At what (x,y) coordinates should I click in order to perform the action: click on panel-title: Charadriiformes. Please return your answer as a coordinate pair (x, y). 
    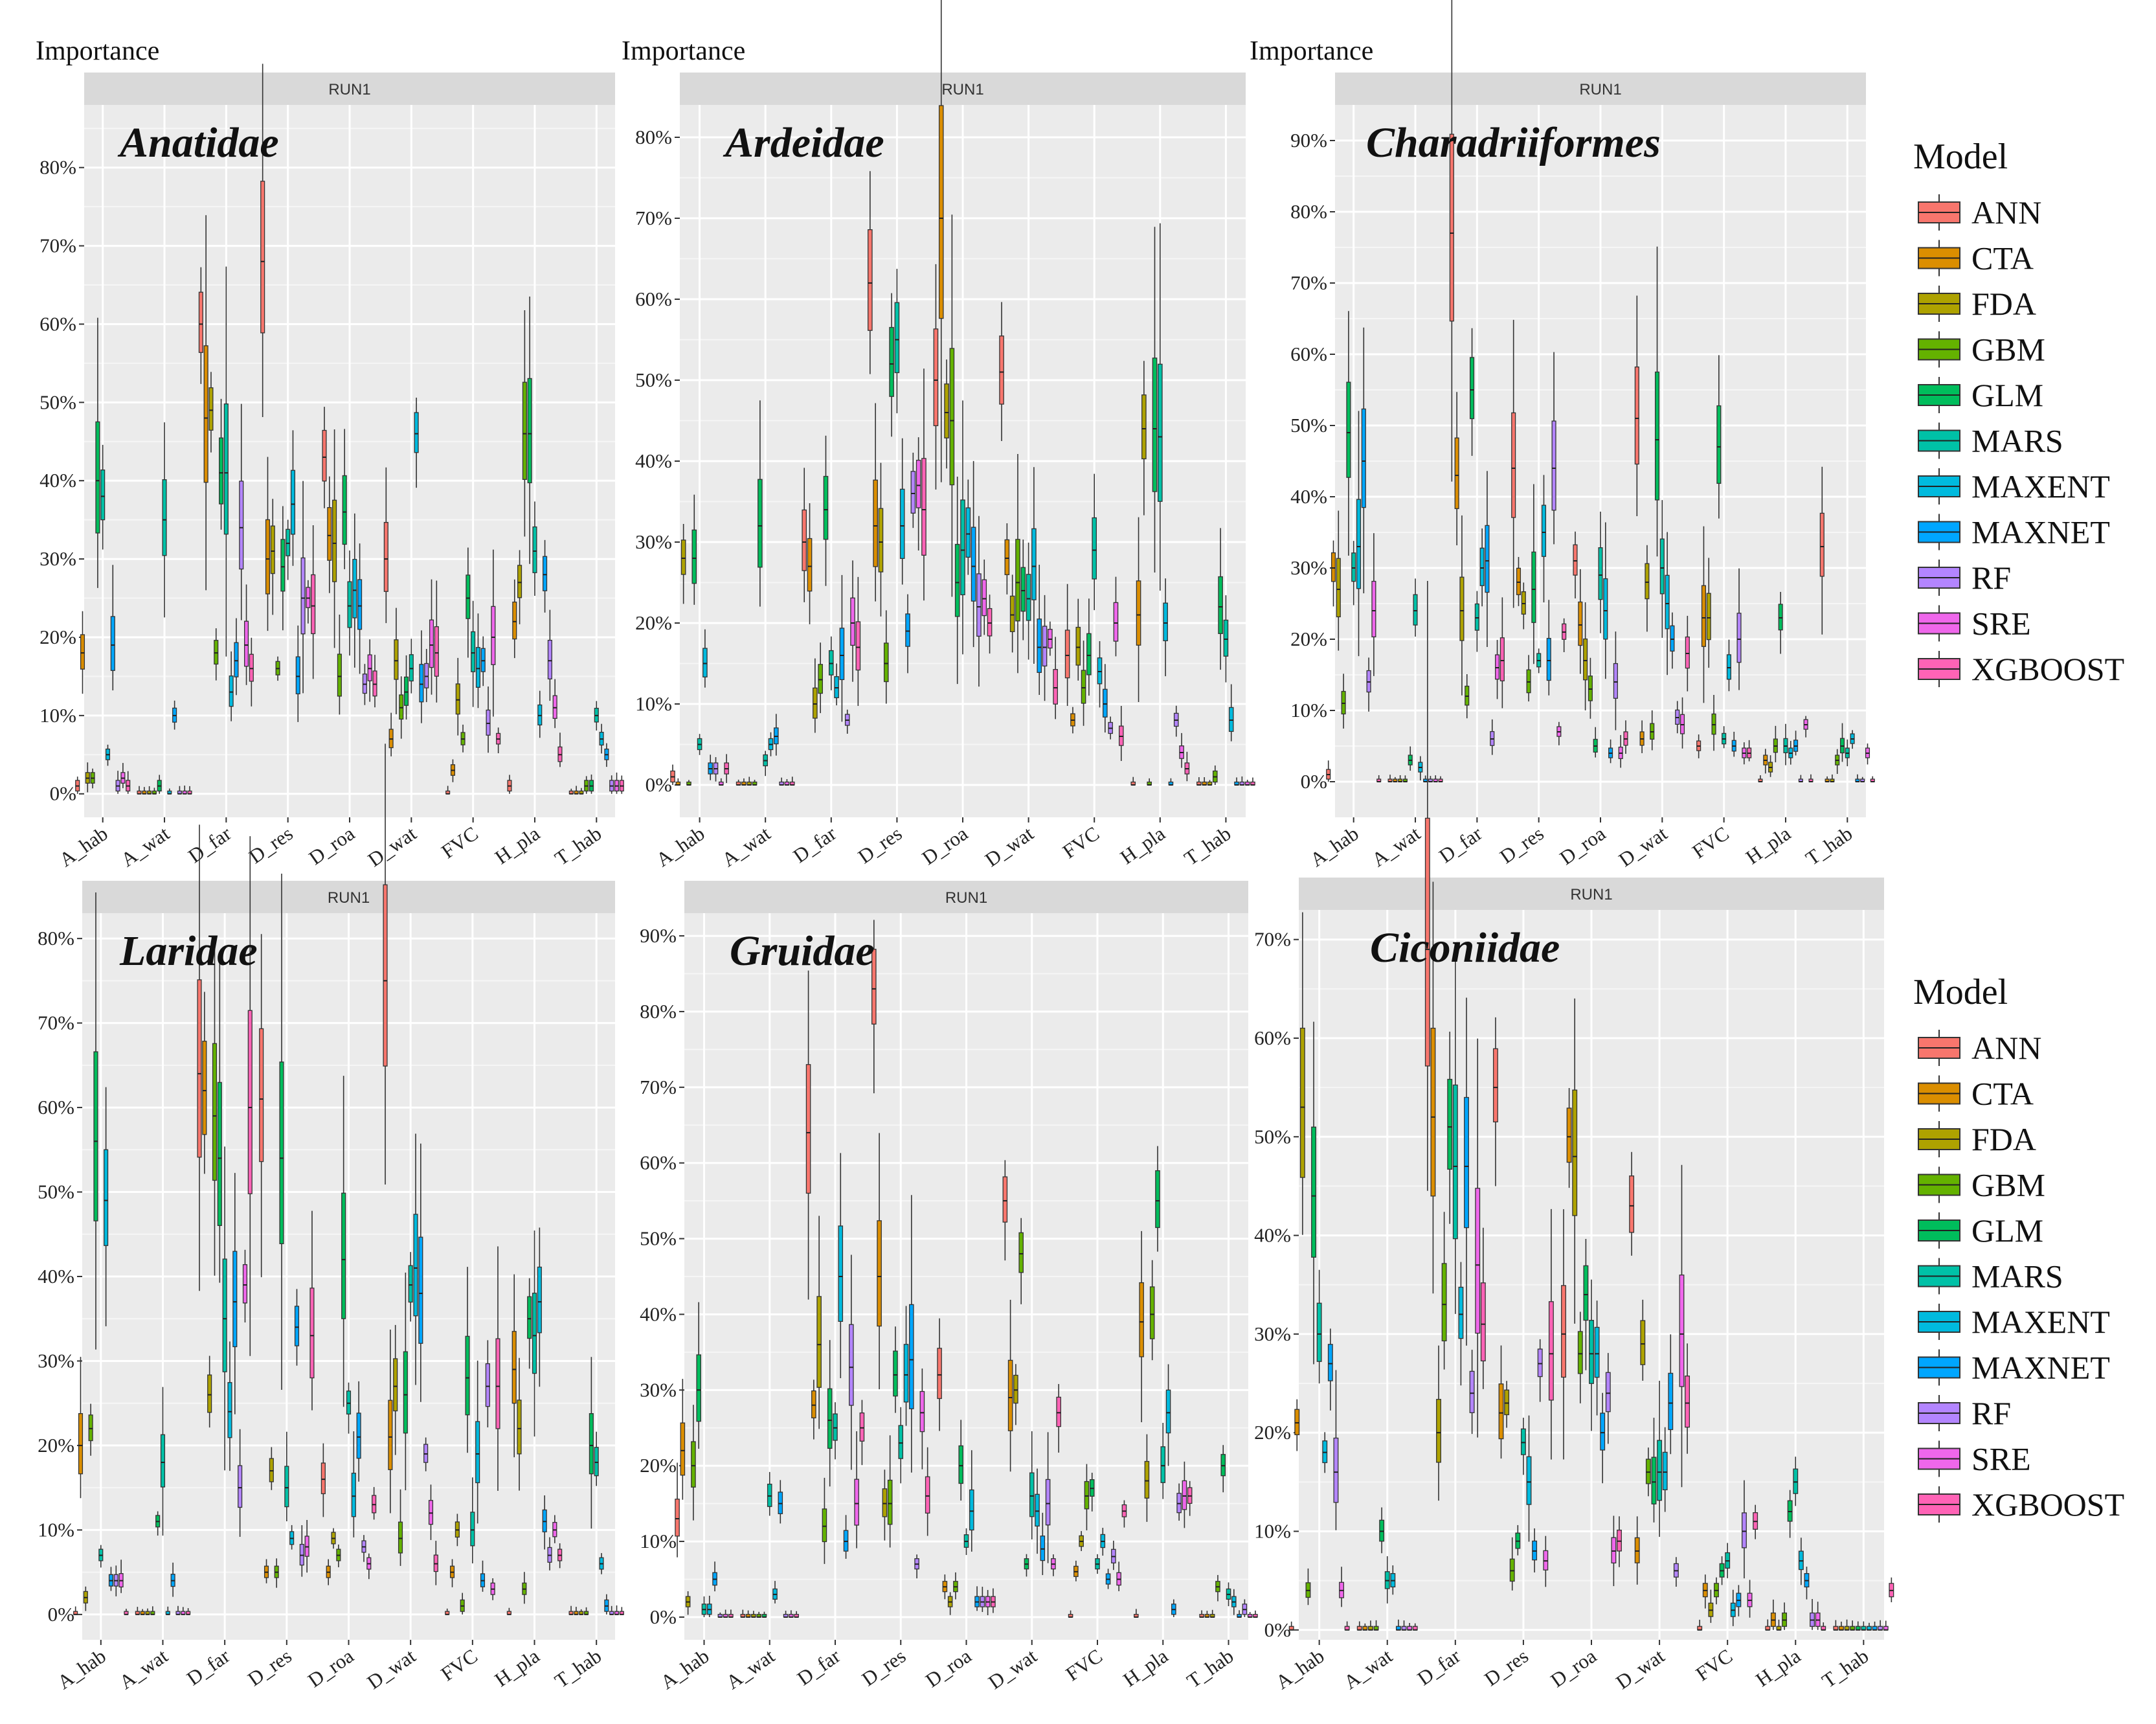
    Looking at the image, I should click on (1514, 143).